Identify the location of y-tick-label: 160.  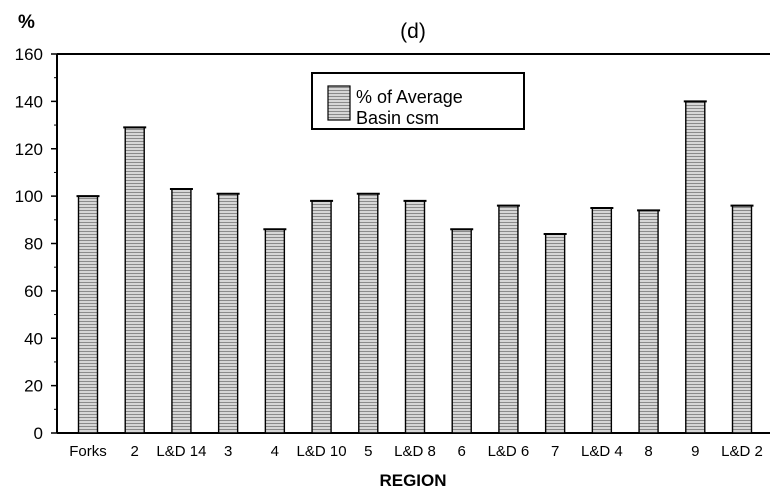
(29, 54).